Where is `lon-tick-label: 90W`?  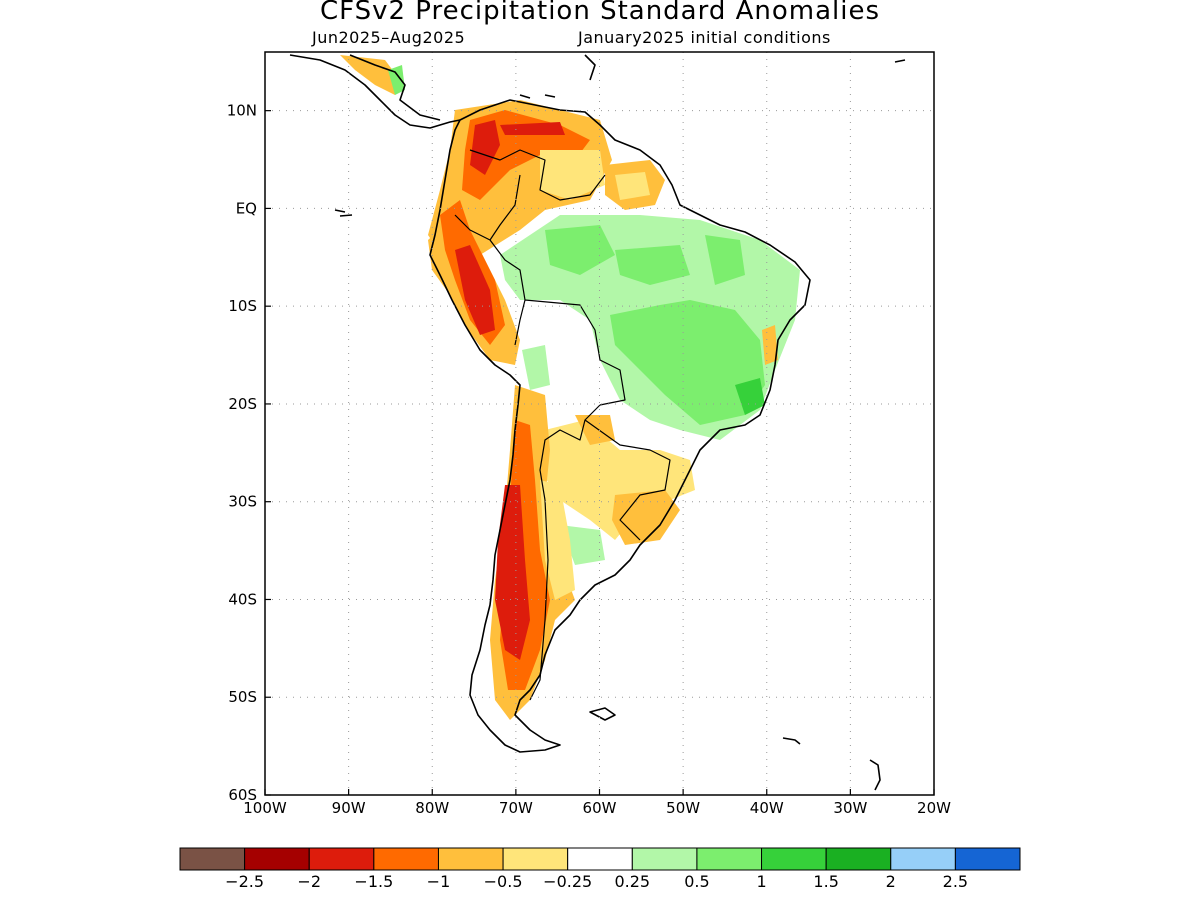
lon-tick-label: 90W is located at coordinates (349, 808).